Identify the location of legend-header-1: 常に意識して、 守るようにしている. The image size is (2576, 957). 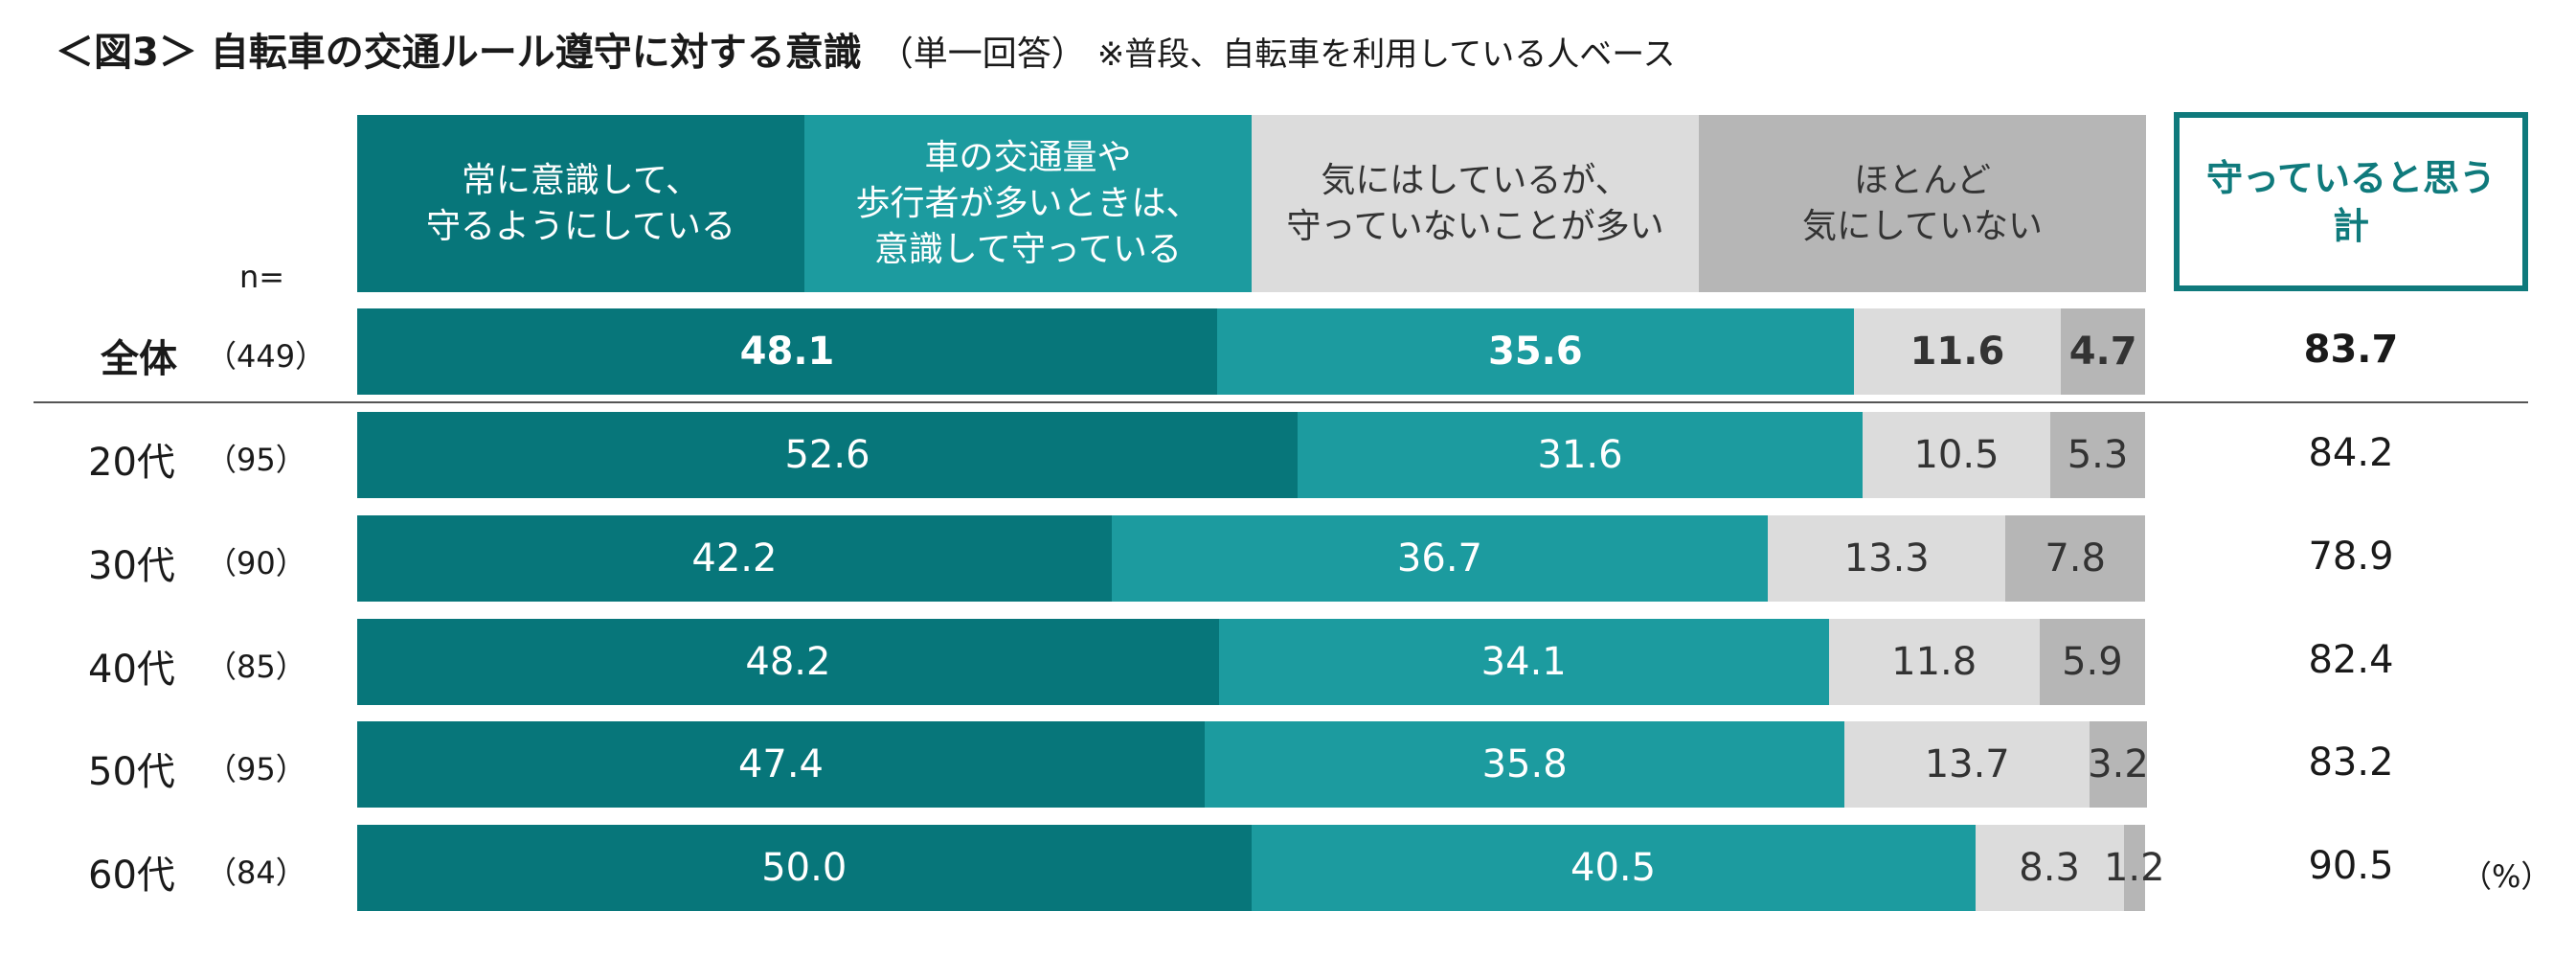
(580, 203).